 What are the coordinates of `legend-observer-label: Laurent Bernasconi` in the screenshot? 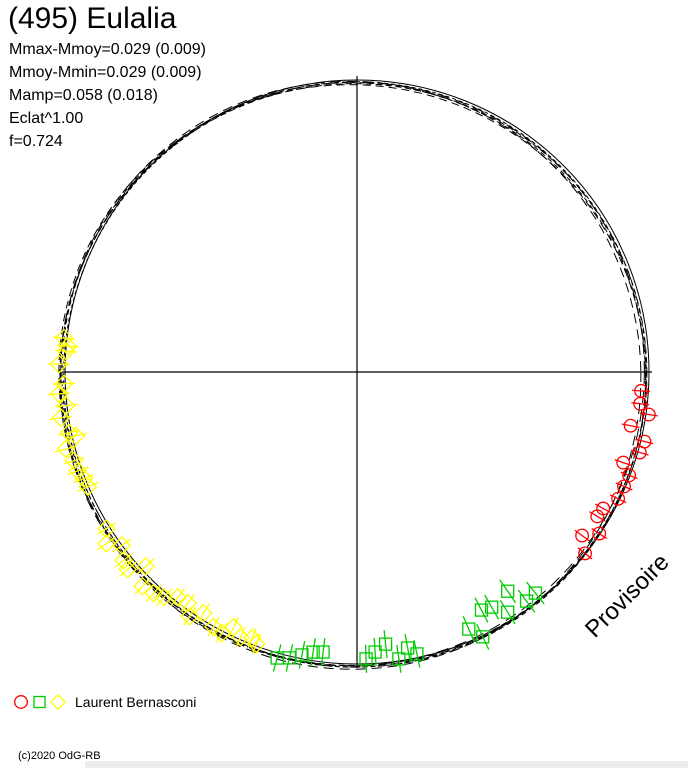 It's located at (136, 702).